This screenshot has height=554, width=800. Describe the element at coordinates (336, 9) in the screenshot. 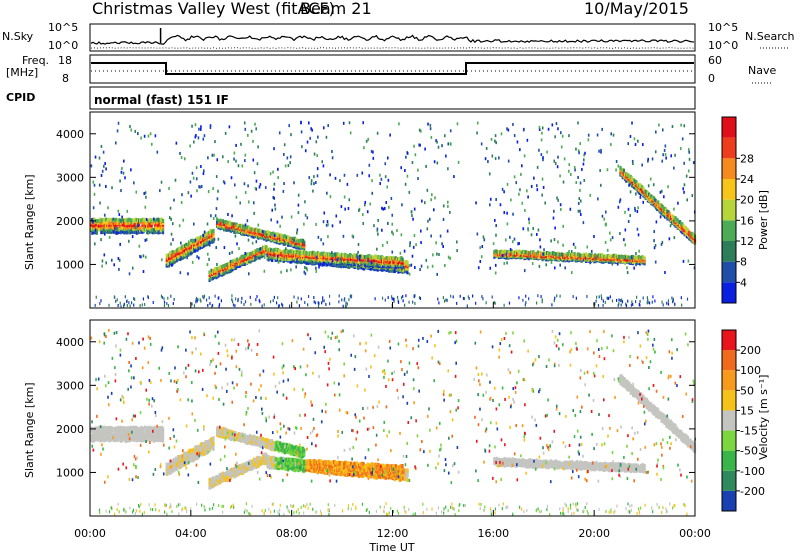

I see `beam-label: Beam 21` at that location.